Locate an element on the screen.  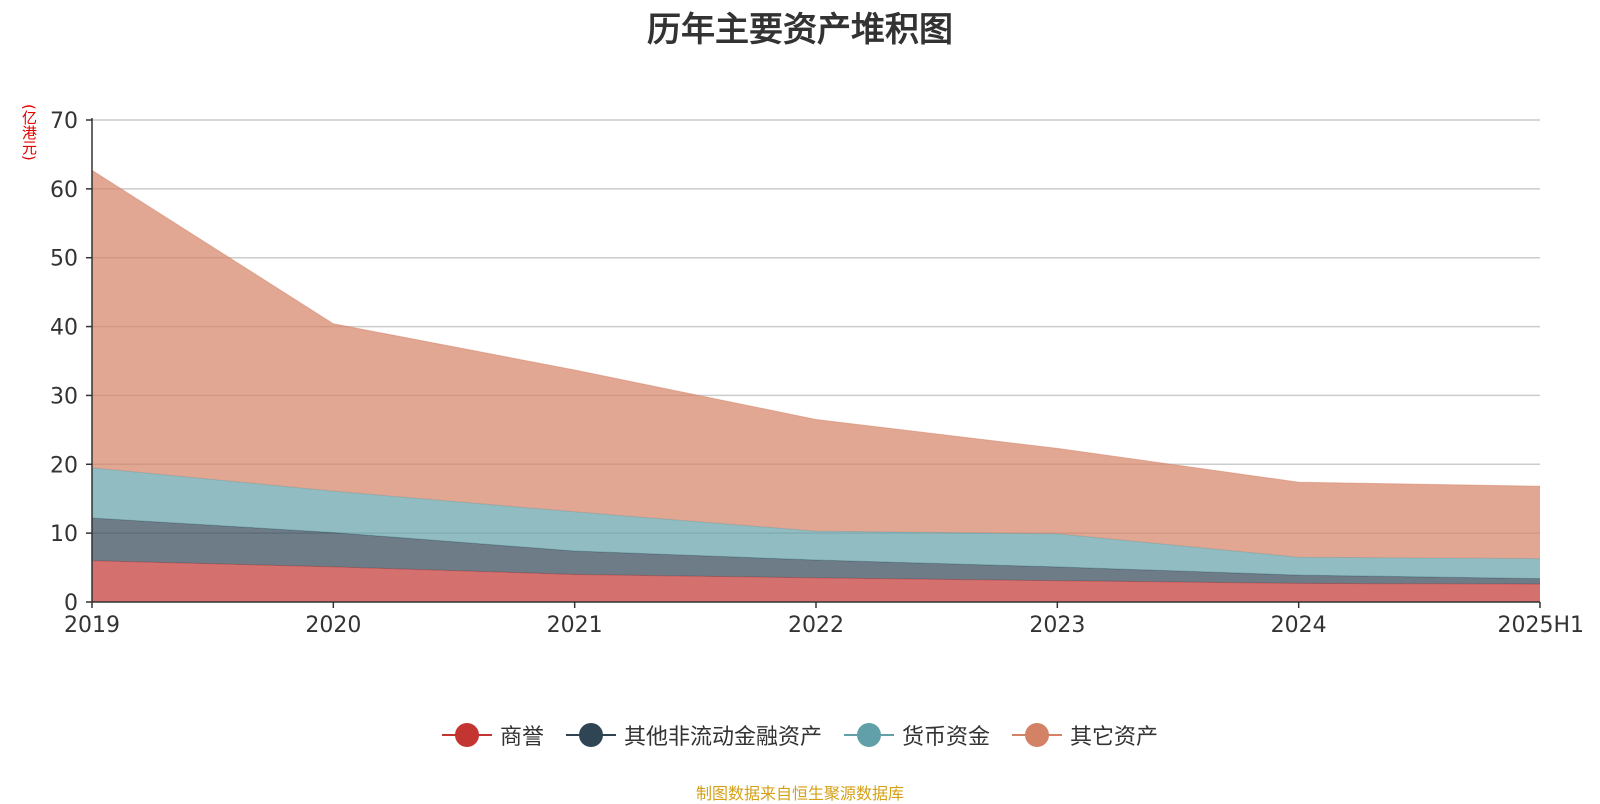
legend-item-3: 货币资金 is located at coordinates (917, 735).